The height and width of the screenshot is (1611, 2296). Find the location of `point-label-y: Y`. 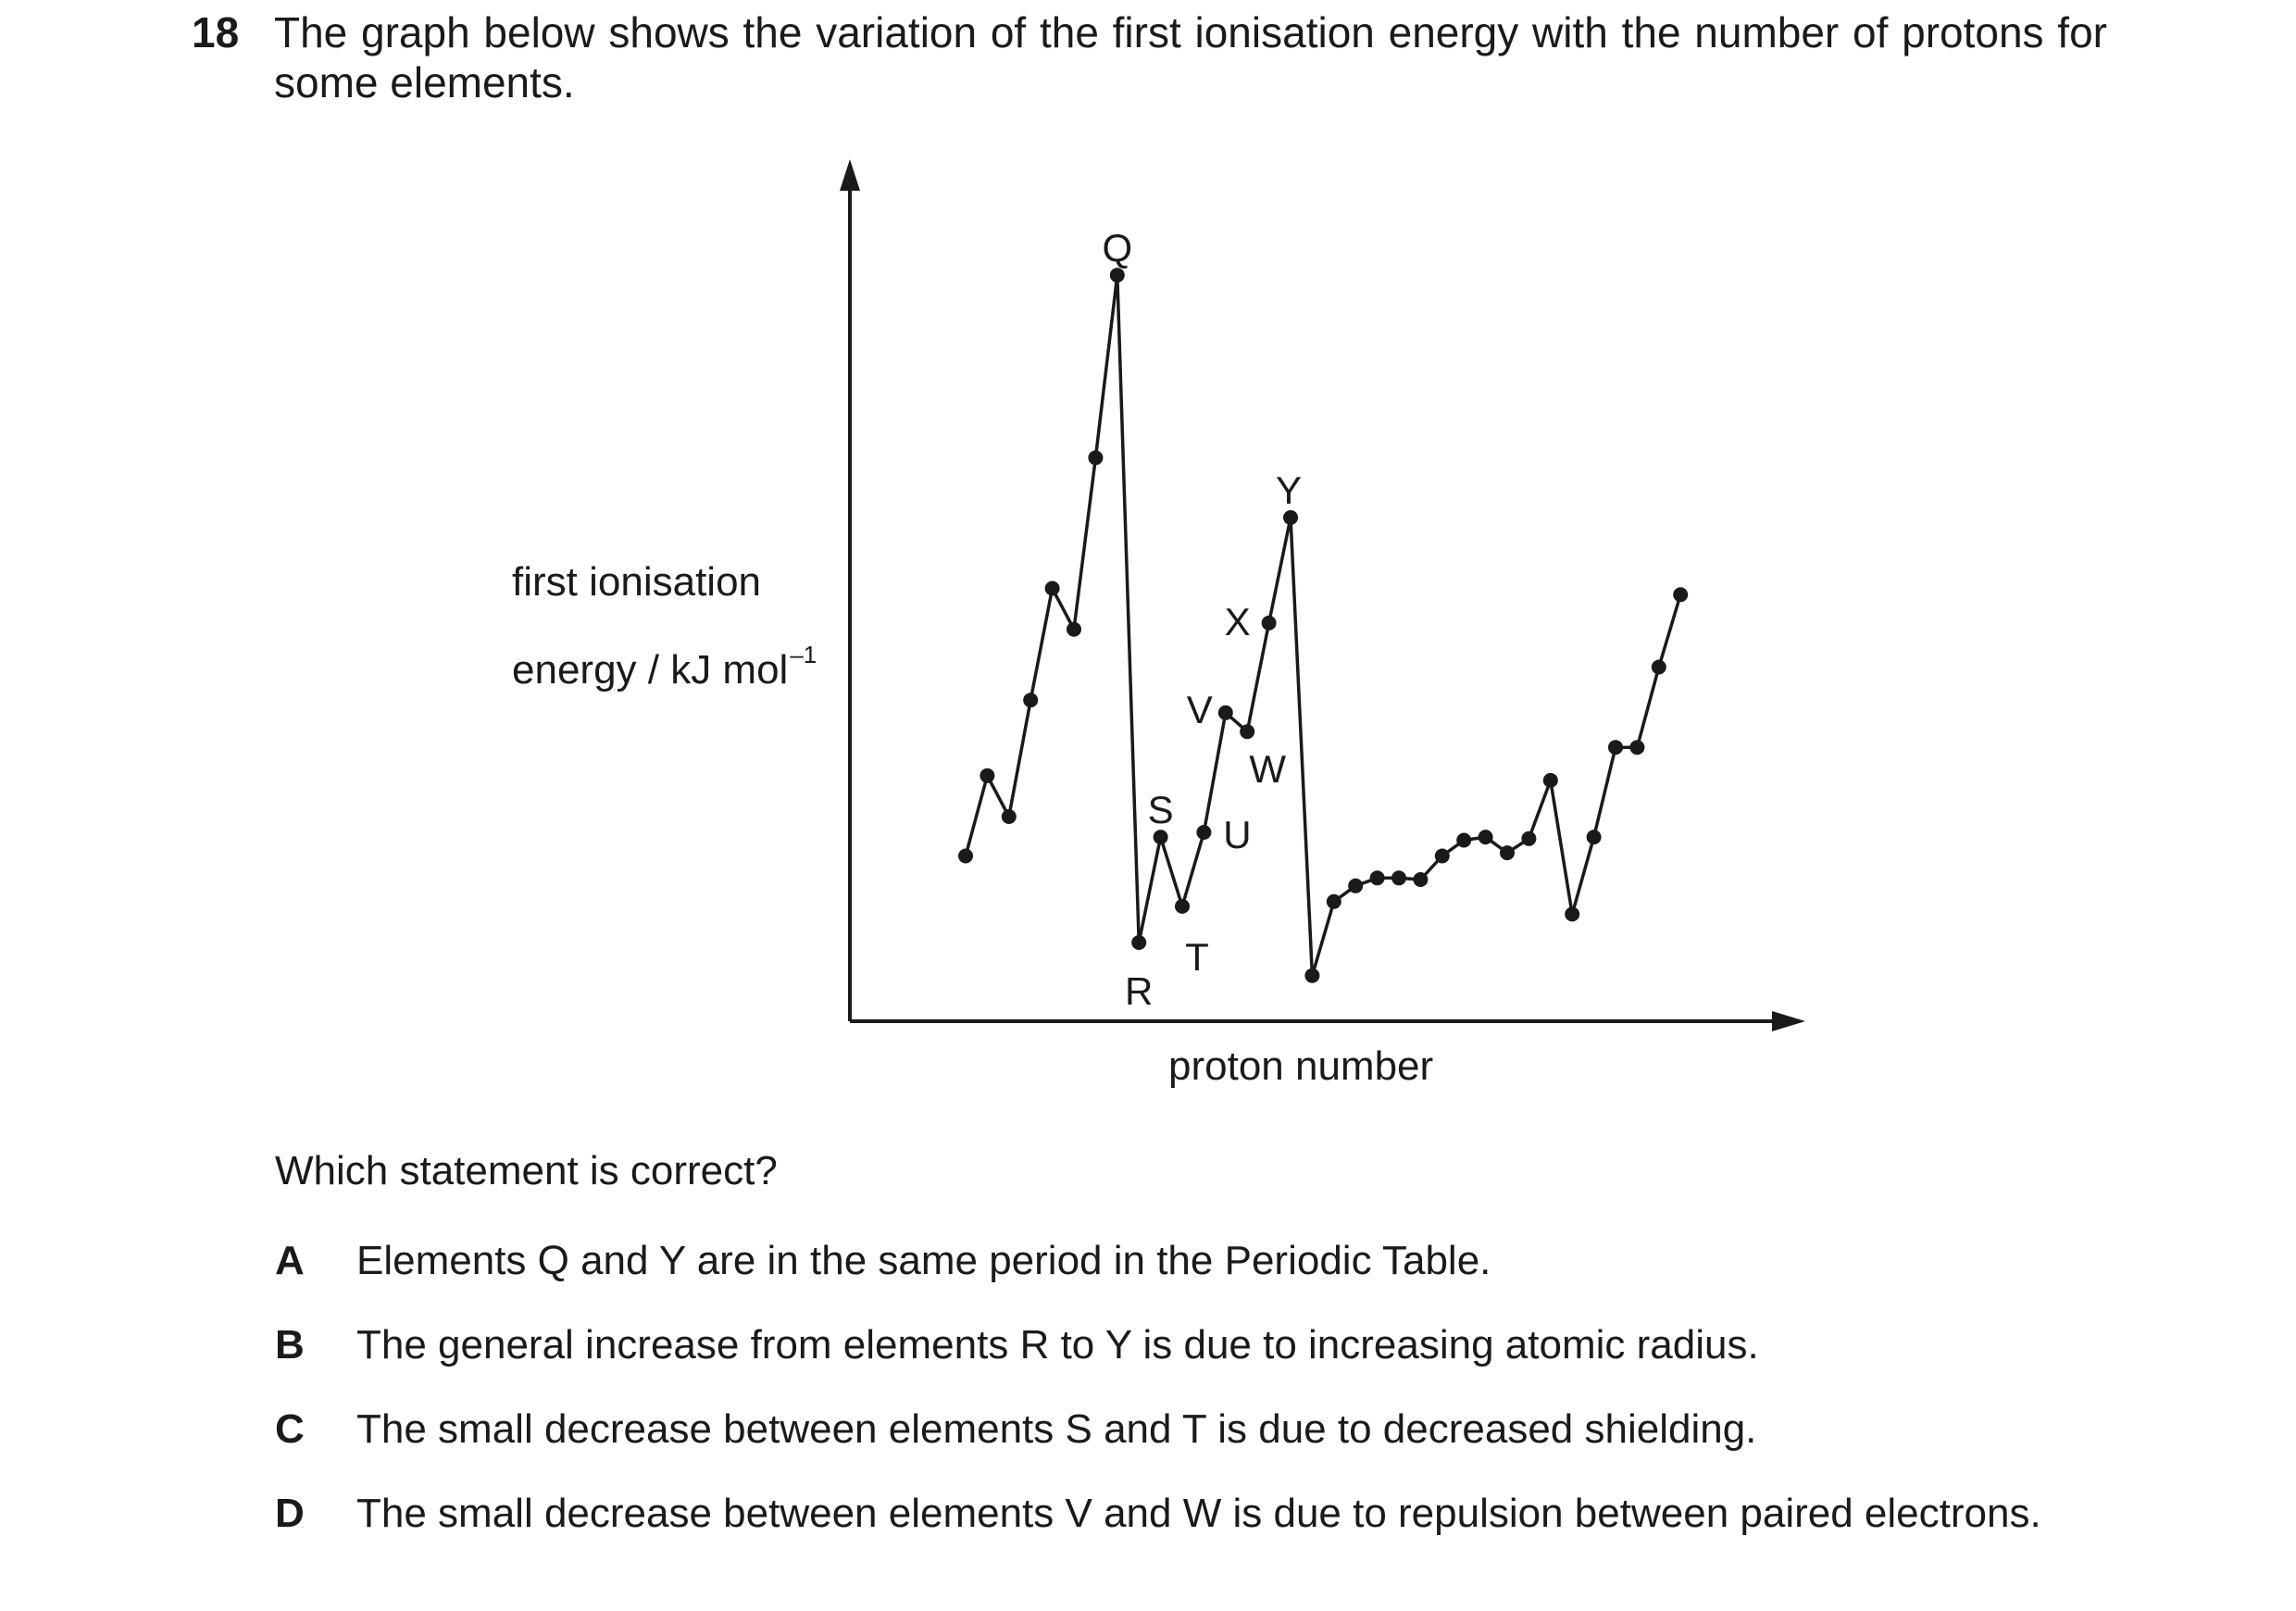

point-label-y: Y is located at coordinates (1289, 490).